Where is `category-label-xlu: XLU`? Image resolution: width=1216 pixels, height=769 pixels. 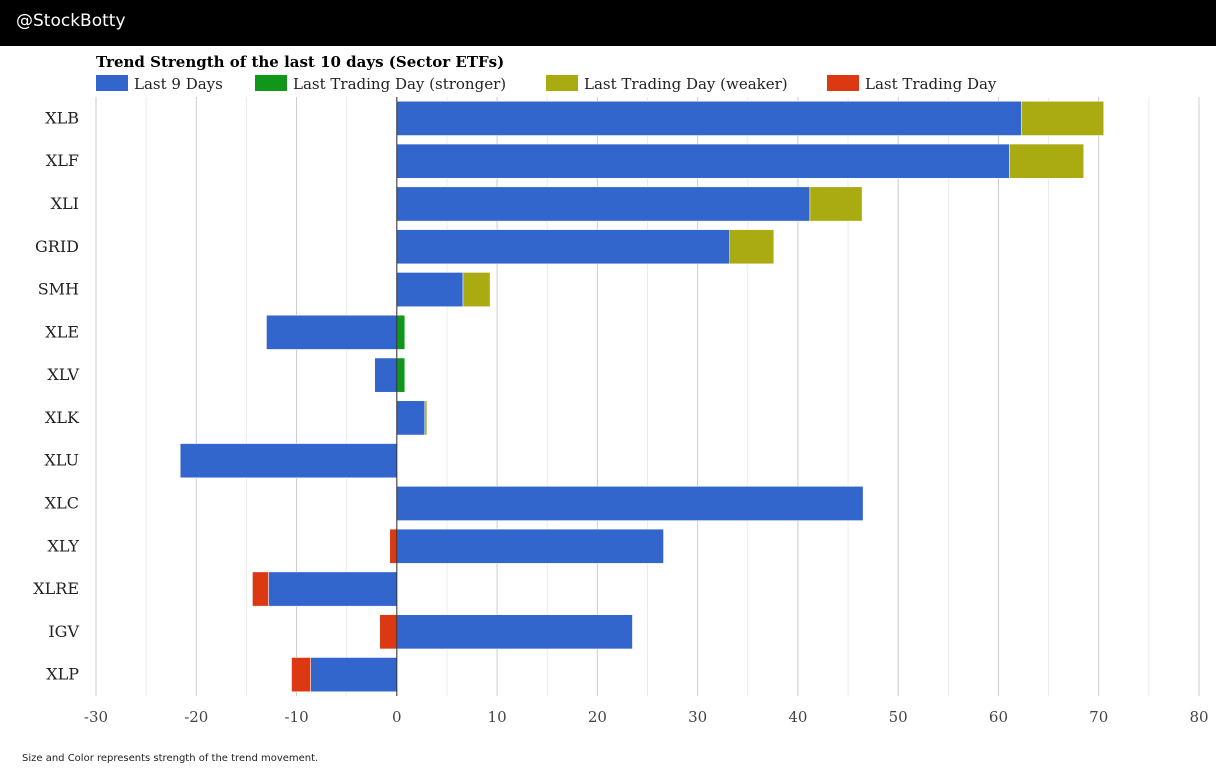 category-label-xlu: XLU is located at coordinates (61, 460).